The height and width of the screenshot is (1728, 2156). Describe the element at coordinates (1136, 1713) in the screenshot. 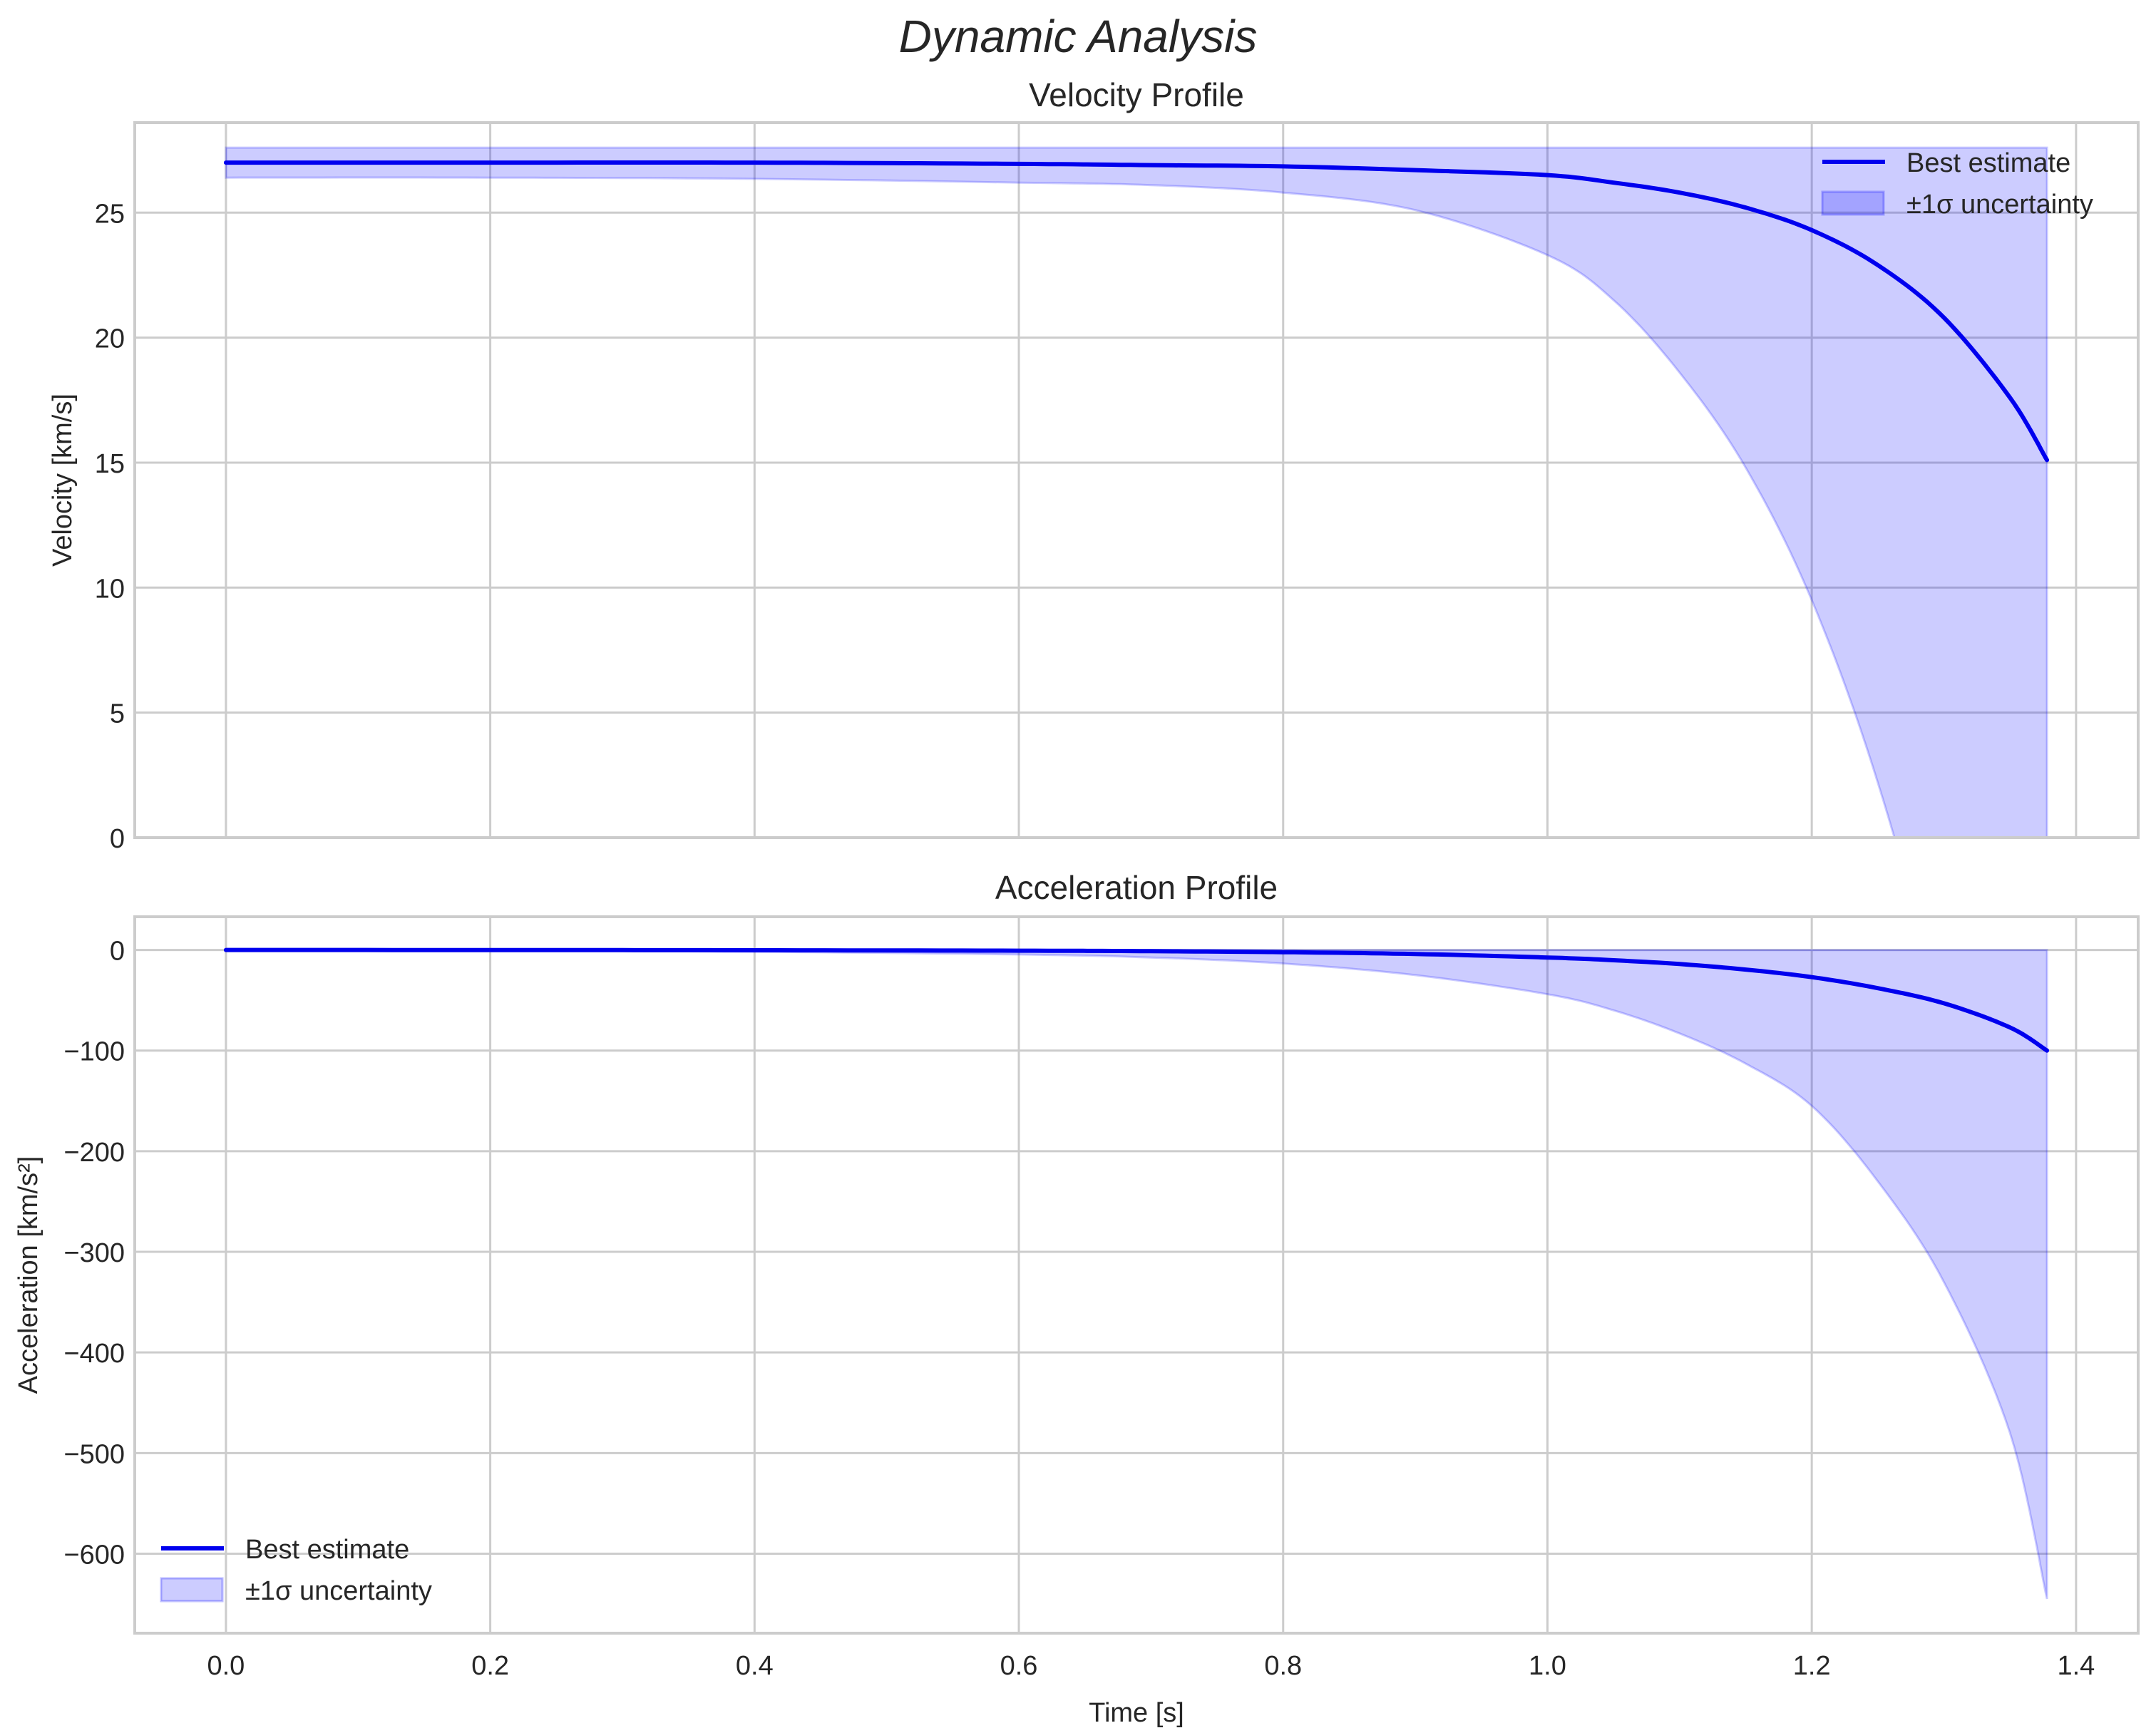

I see `time-x-axis-label: Time [s]` at that location.